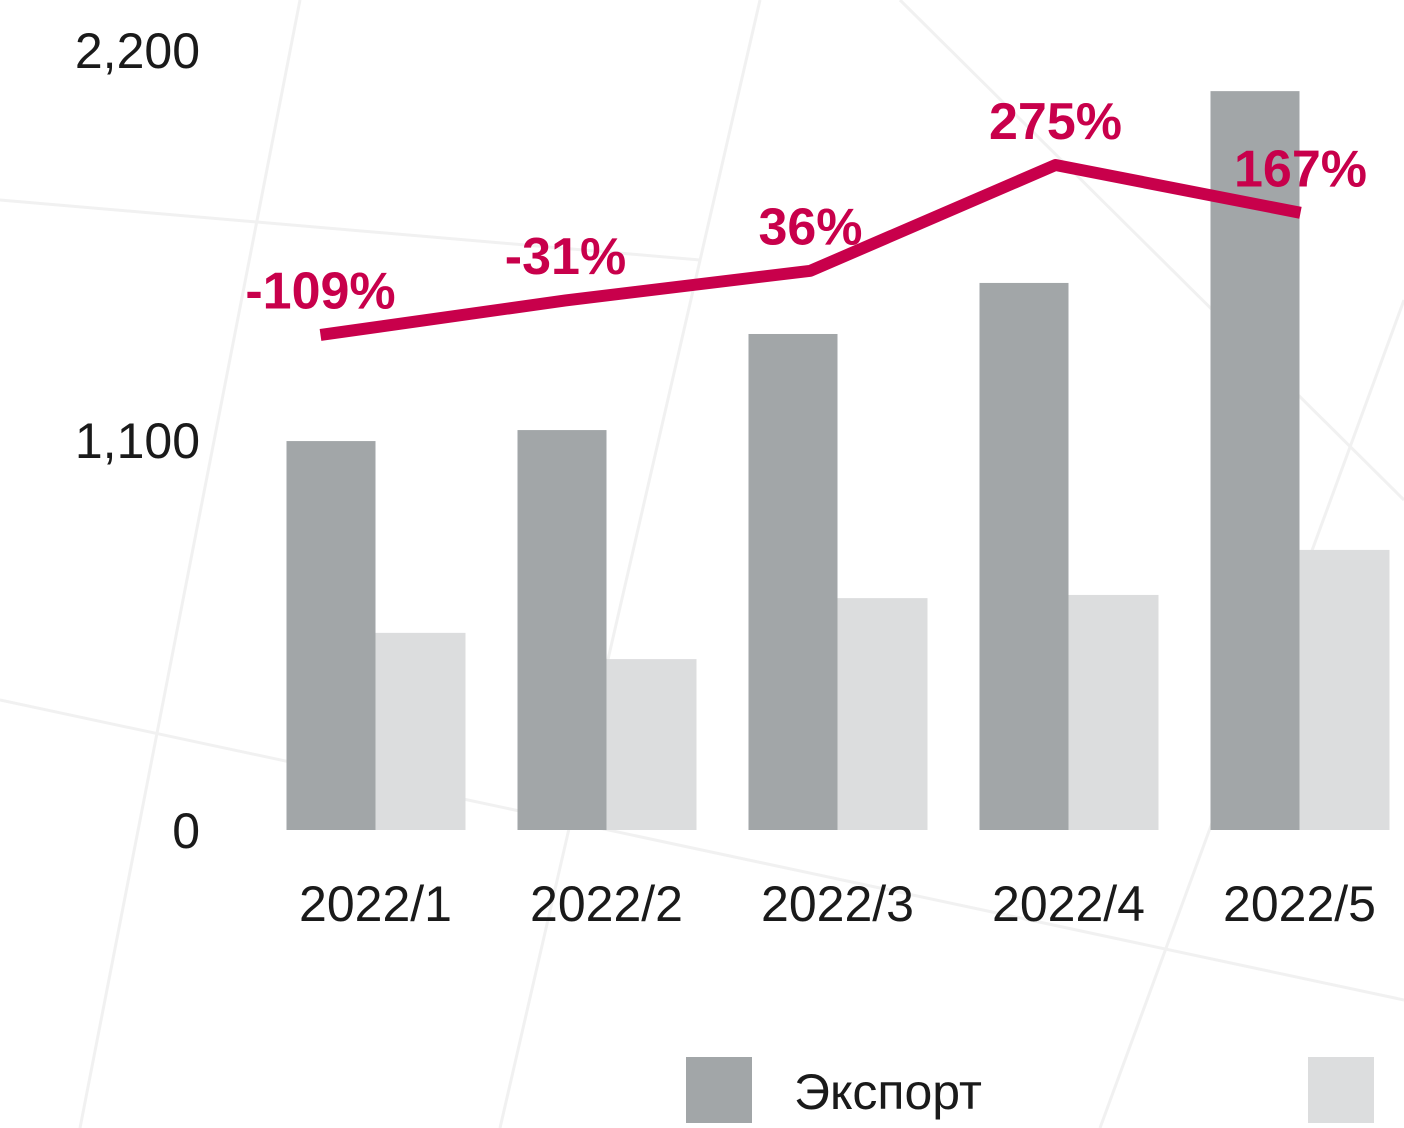 Image resolution: width=1404 pixels, height=1128 pixels. Describe the element at coordinates (837, 904) in the screenshot. I see `x-tick-label: 2022/3` at that location.